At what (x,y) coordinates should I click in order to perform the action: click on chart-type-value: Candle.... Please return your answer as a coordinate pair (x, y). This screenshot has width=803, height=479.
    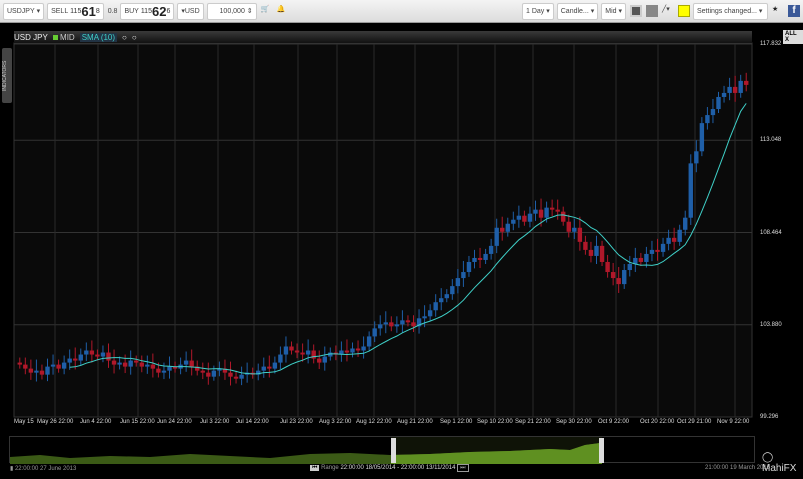
    Looking at the image, I should click on (574, 11).